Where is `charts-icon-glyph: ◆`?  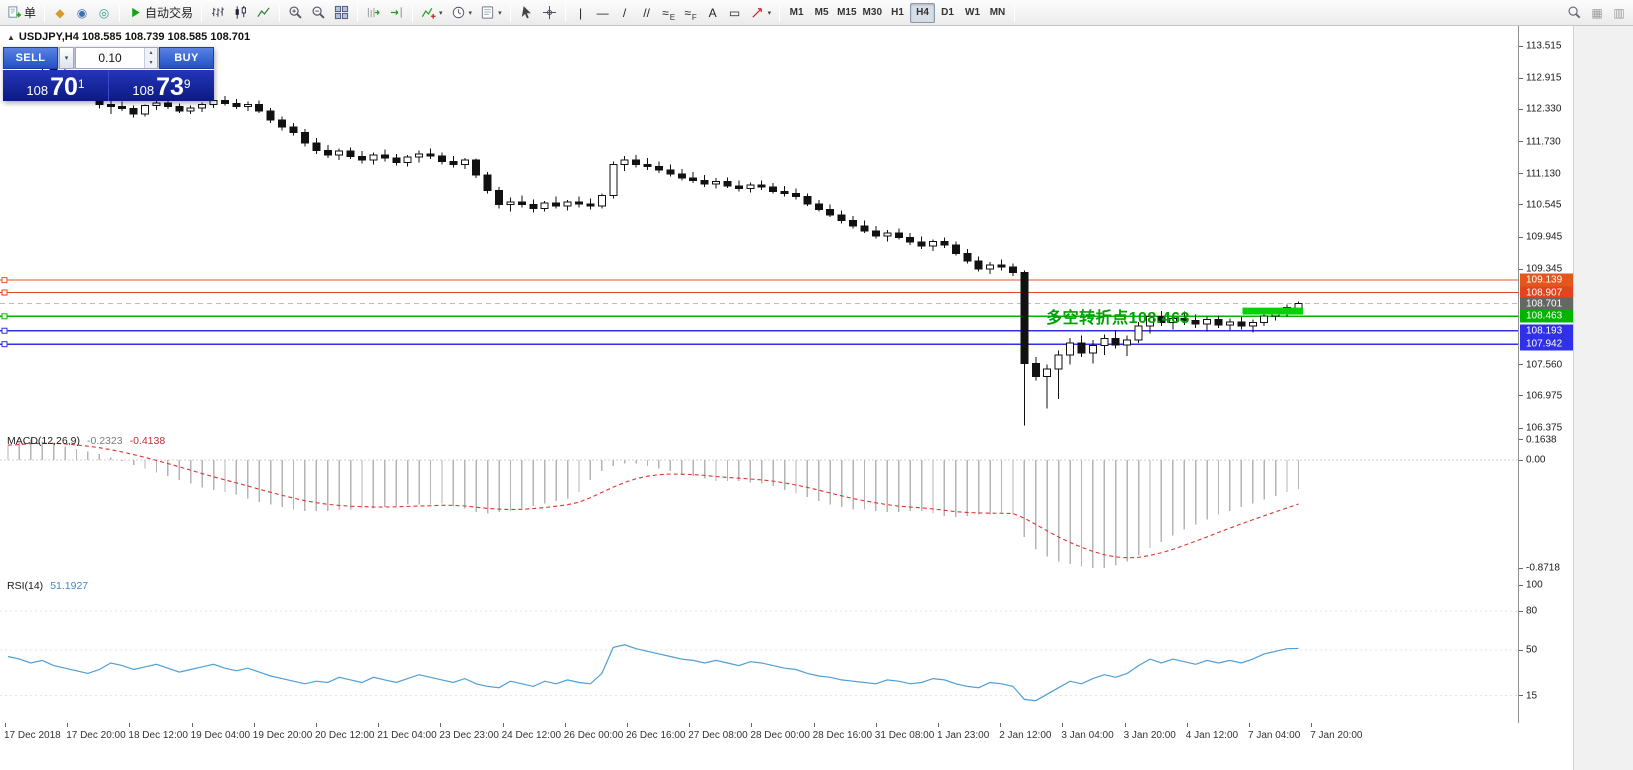
charts-icon-glyph: ◆ is located at coordinates (60, 12).